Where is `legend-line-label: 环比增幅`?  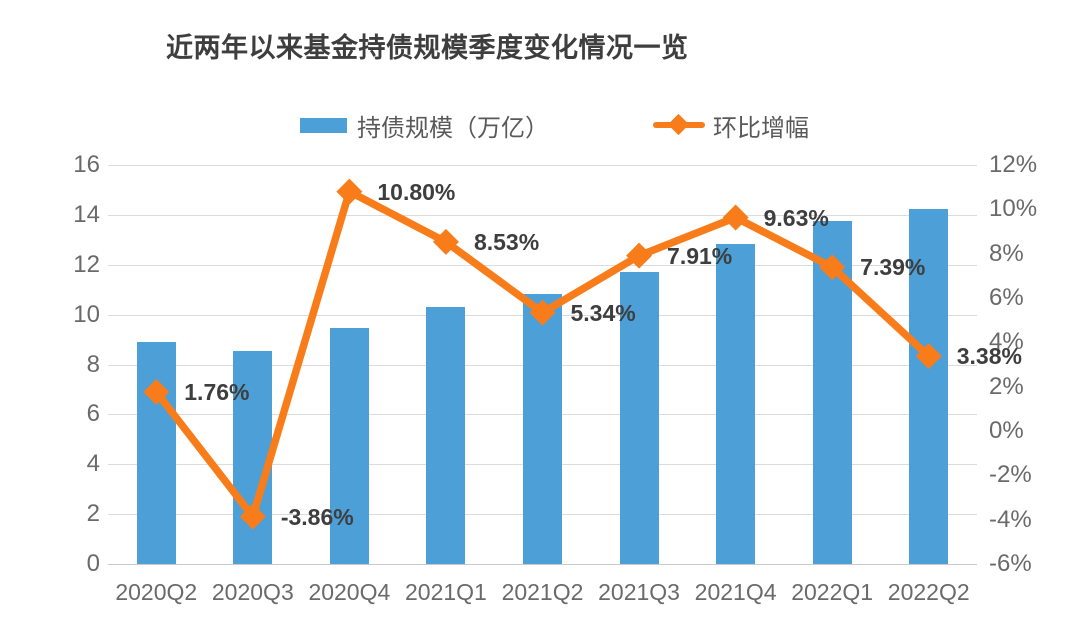
legend-line-label: 环比增幅 is located at coordinates (761, 128).